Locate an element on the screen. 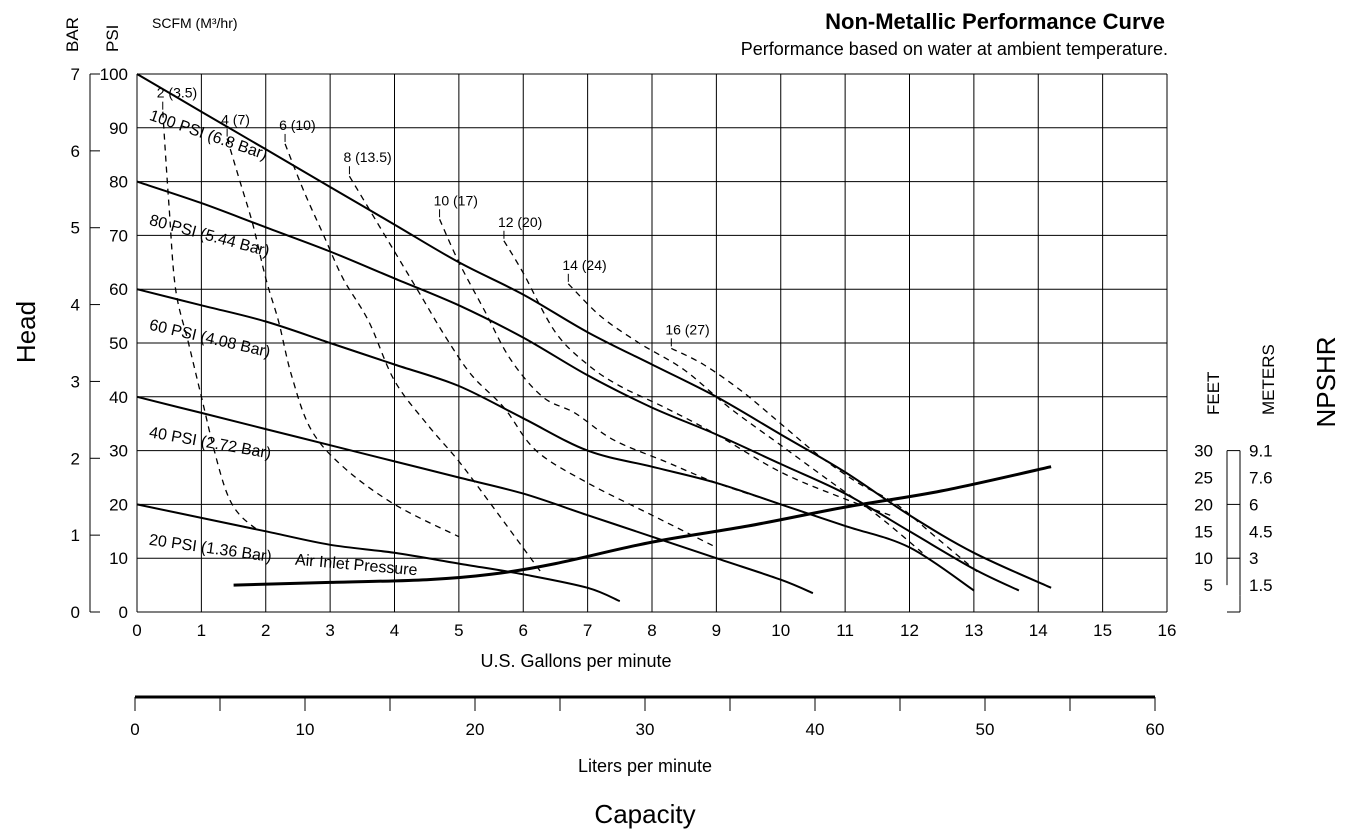 The height and width of the screenshot is (835, 1351). psi-tick-label: 40 is located at coordinates (118, 397).